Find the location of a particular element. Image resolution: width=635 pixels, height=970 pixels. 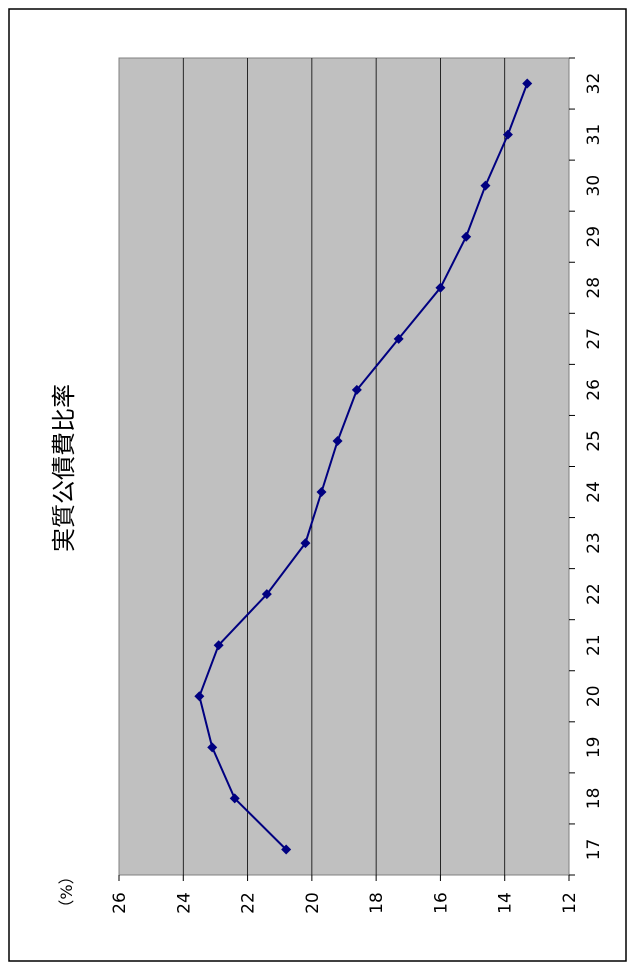

category-tick-label: 25 is located at coordinates (594, 441).